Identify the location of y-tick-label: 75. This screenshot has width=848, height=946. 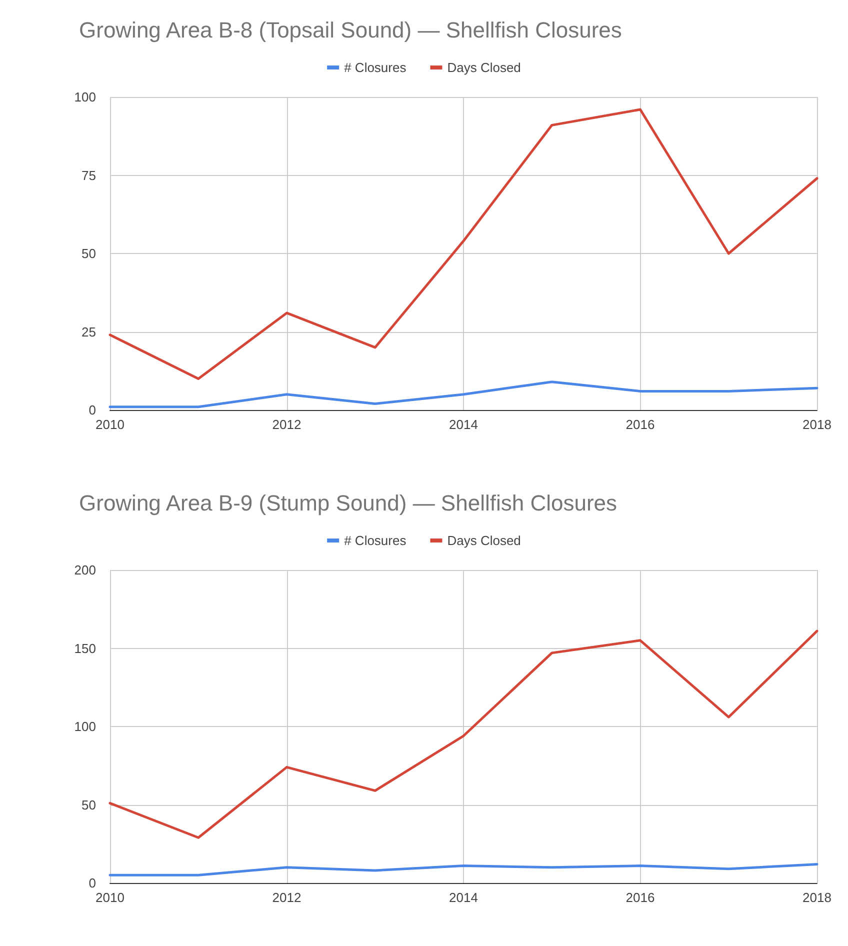
(89, 175).